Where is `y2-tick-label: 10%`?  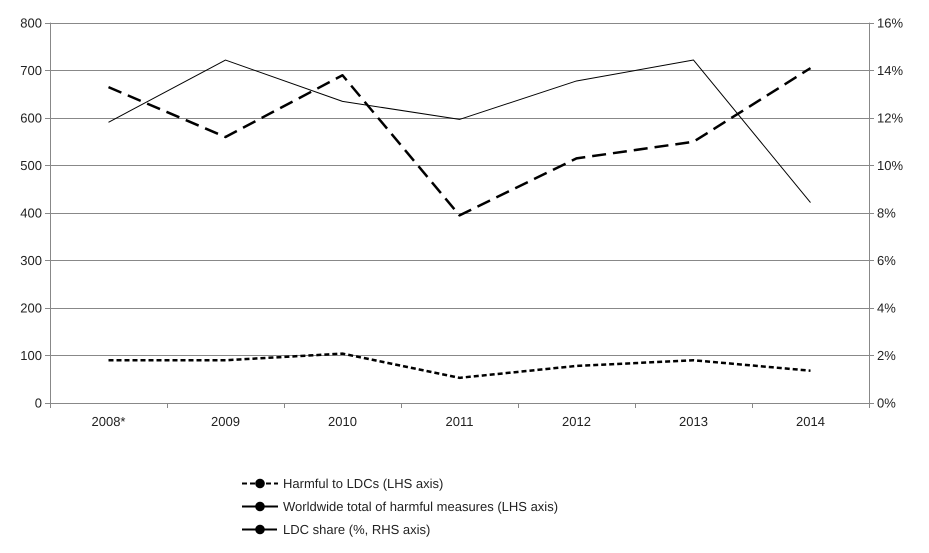
y2-tick-label: 10% is located at coordinates (890, 165).